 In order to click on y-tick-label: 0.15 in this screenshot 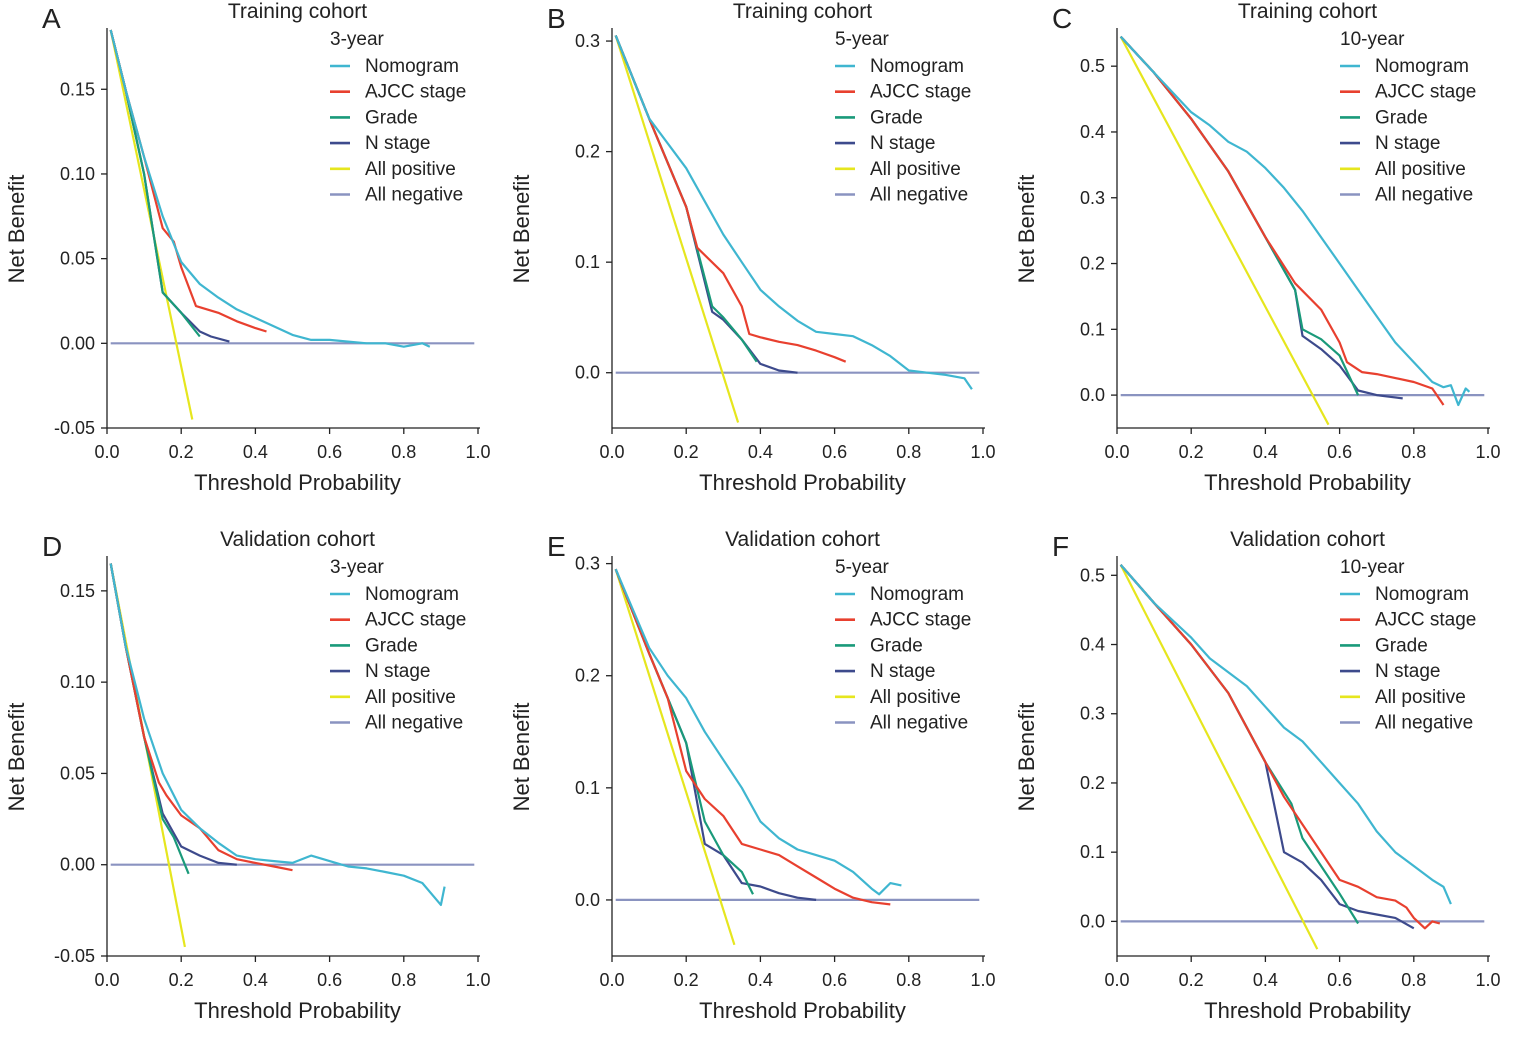, I will do `click(77, 591)`.